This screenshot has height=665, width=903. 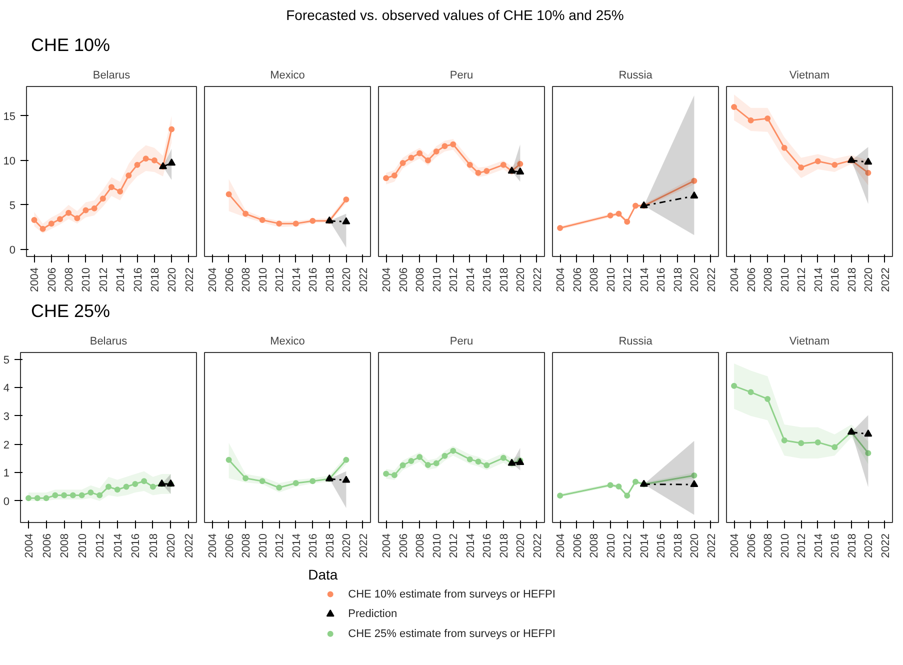 I want to click on text: CHE 25%, so click(x=70, y=311).